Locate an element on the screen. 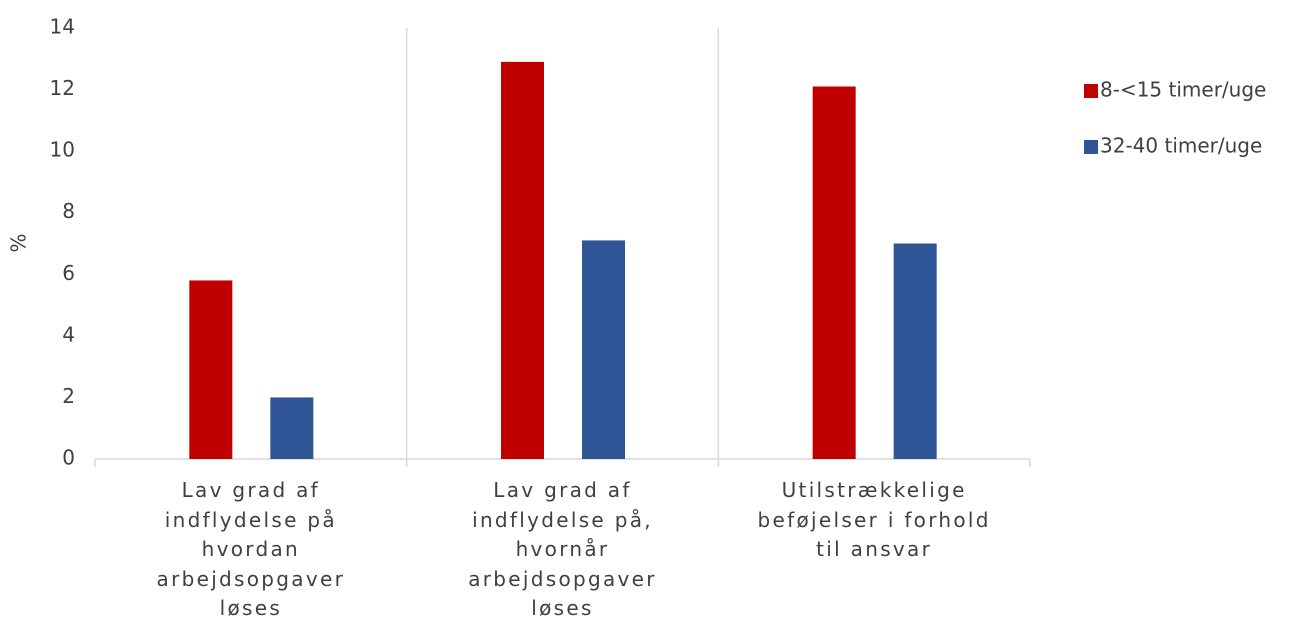 The height and width of the screenshot is (617, 1306). y-tick-label: 12 is located at coordinates (62, 88).